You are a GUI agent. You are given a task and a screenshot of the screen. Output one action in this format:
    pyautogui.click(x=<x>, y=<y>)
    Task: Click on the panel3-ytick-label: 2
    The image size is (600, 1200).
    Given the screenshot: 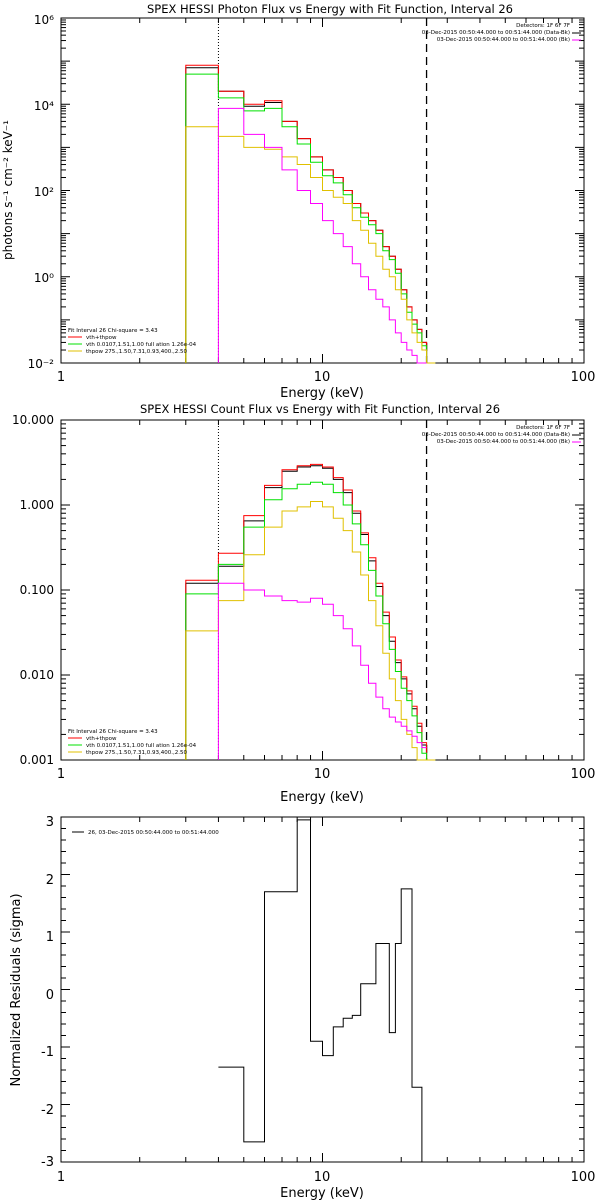 What is the action you would take?
    pyautogui.click(x=50, y=880)
    